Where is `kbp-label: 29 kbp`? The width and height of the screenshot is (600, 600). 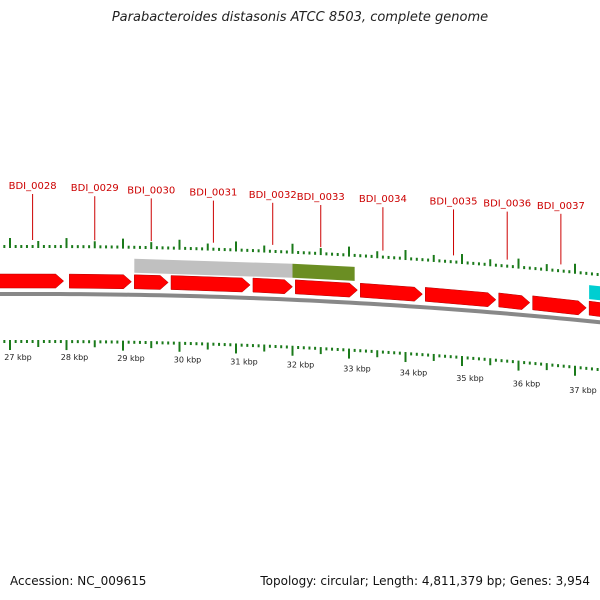 kbp-label: 29 kbp is located at coordinates (131, 358).